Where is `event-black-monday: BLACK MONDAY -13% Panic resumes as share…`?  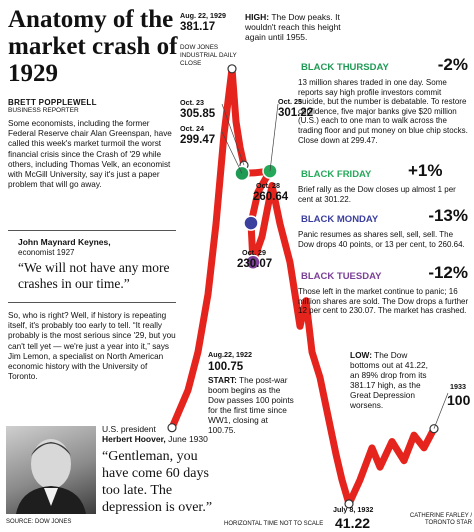
event-black-monday: BLACK MONDAY -13% Panic resumes as share… is located at coordinates (384, 227).